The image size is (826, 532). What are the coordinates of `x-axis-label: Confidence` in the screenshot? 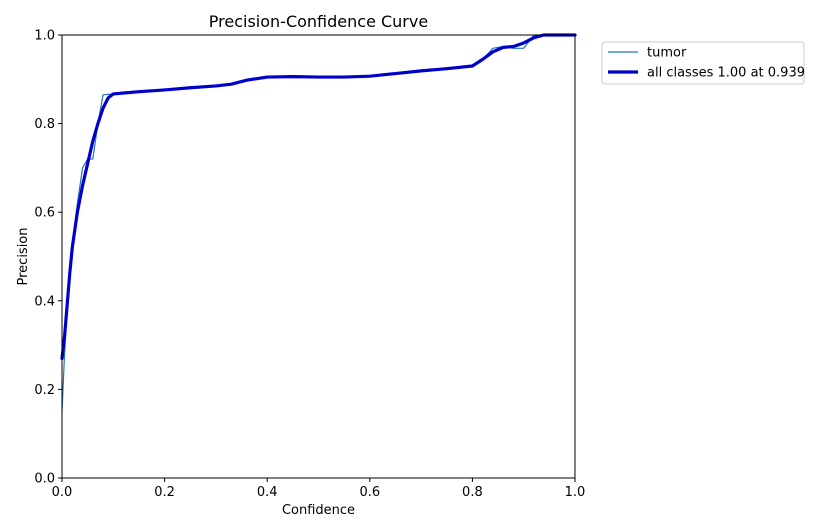 It's located at (318, 510).